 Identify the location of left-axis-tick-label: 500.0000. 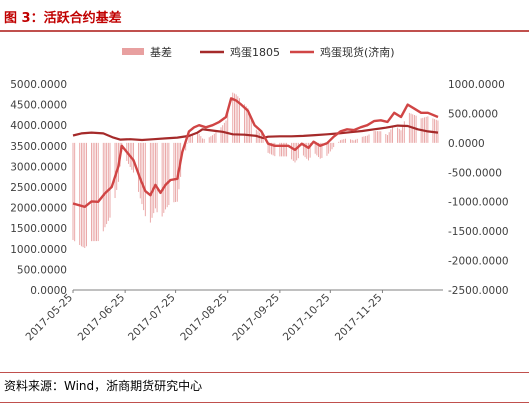
(42, 270).